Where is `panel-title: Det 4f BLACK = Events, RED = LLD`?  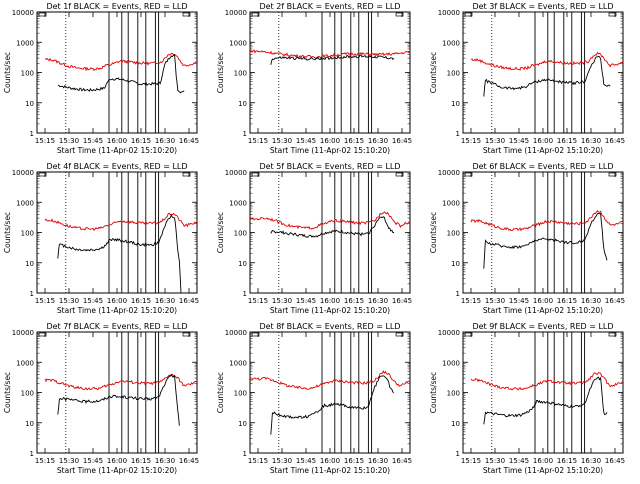 panel-title: Det 4f BLACK = Events, RED = LLD is located at coordinates (116, 166).